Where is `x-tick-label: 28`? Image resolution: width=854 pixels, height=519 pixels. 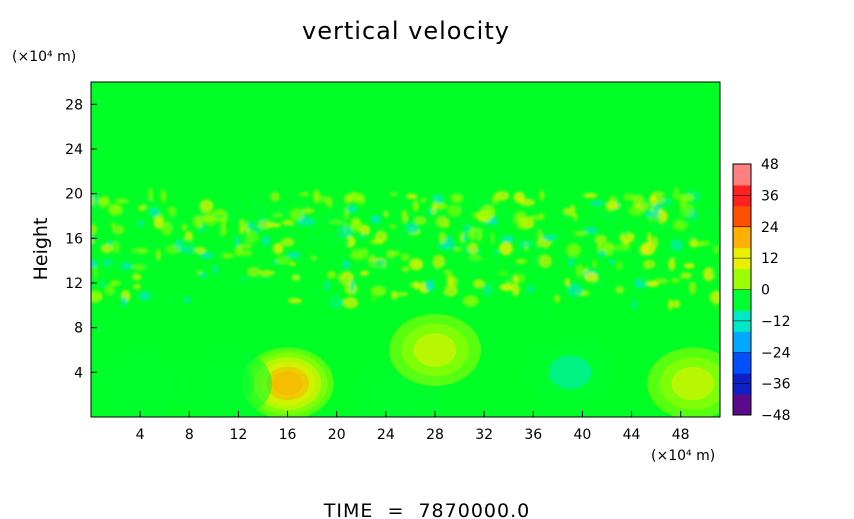
x-tick-label: 28 is located at coordinates (435, 435).